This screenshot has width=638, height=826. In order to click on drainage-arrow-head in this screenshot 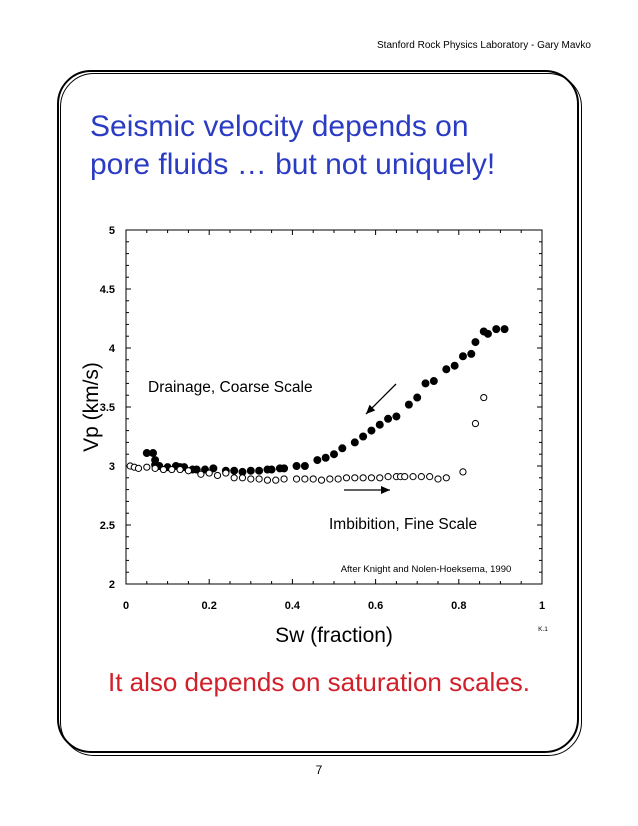, I will do `click(371, 409)`.